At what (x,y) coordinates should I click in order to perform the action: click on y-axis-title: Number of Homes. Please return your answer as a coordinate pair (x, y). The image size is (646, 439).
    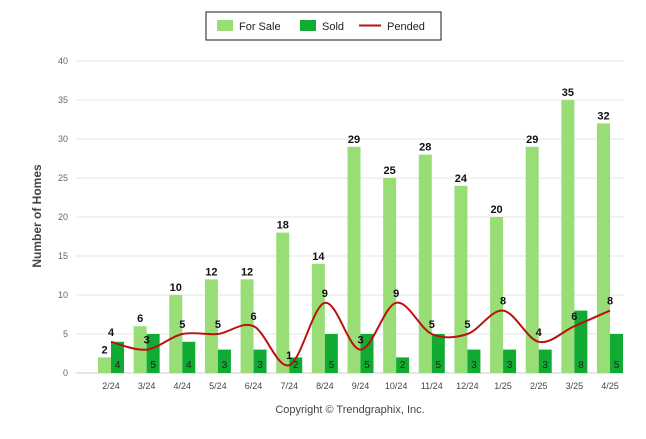
    Looking at the image, I should click on (37, 216).